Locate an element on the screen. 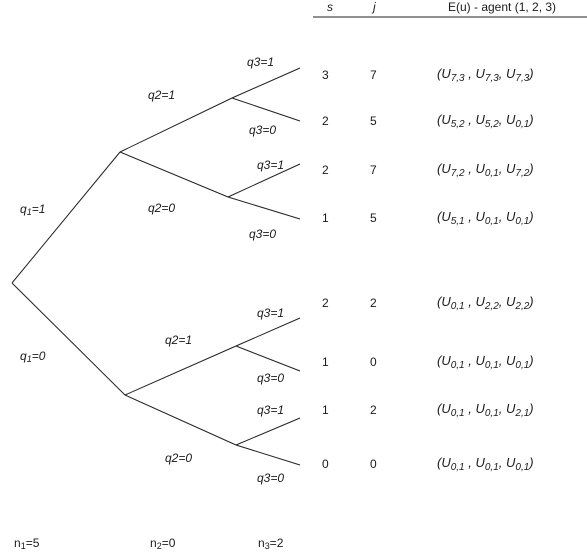 The height and width of the screenshot is (557, 587). column-header-s: s is located at coordinates (330, 7).